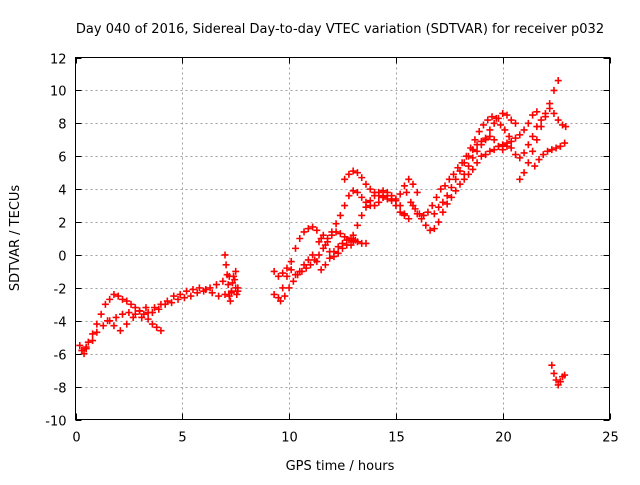  Describe the element at coordinates (396, 438) in the screenshot. I see `x-tick-label: 15` at that location.